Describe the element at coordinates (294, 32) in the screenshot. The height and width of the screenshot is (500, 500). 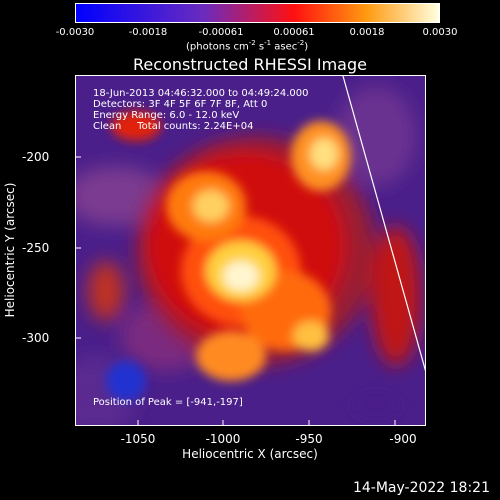
I see `colorbar-tick-label: 0.00061` at that location.